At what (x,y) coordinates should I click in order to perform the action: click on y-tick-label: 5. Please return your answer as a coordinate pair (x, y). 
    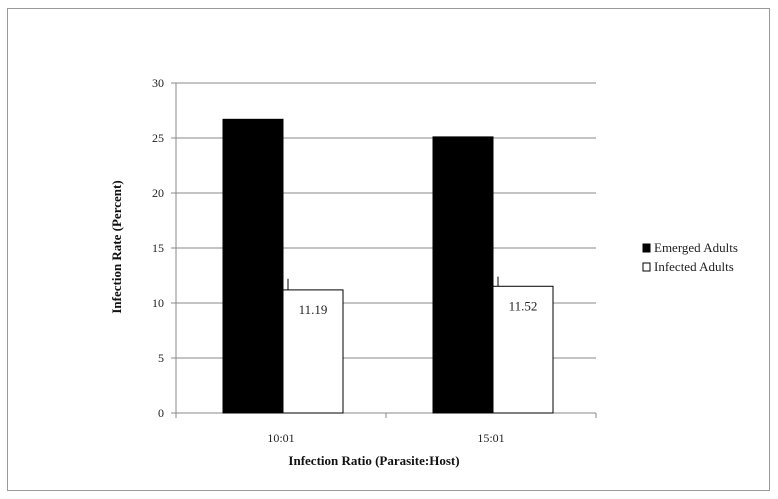
    Looking at the image, I should click on (161, 358).